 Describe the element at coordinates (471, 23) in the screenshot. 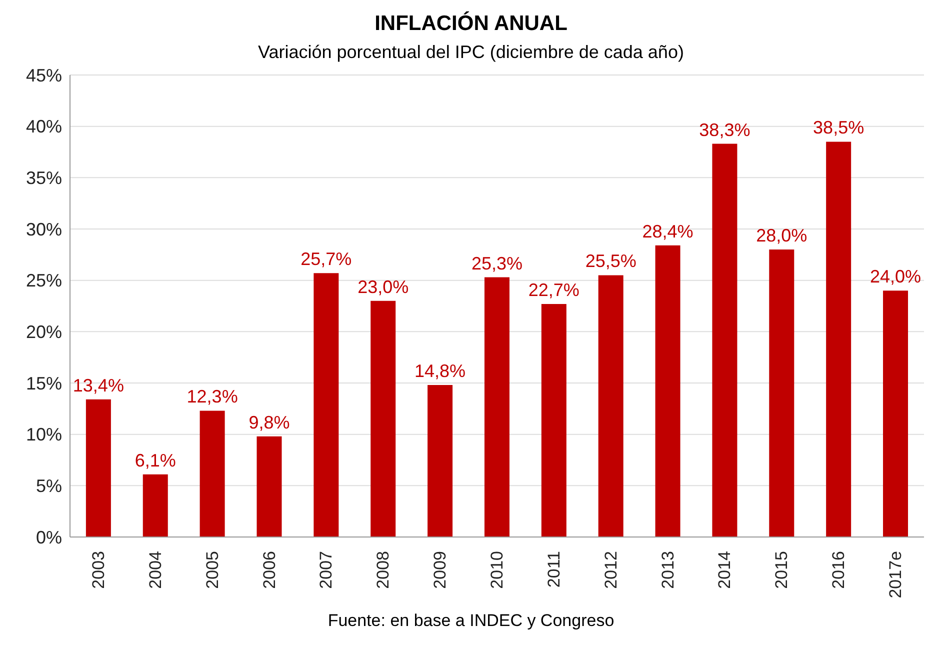

I see `chart-title: INFLACIÓN ANUAL` at that location.